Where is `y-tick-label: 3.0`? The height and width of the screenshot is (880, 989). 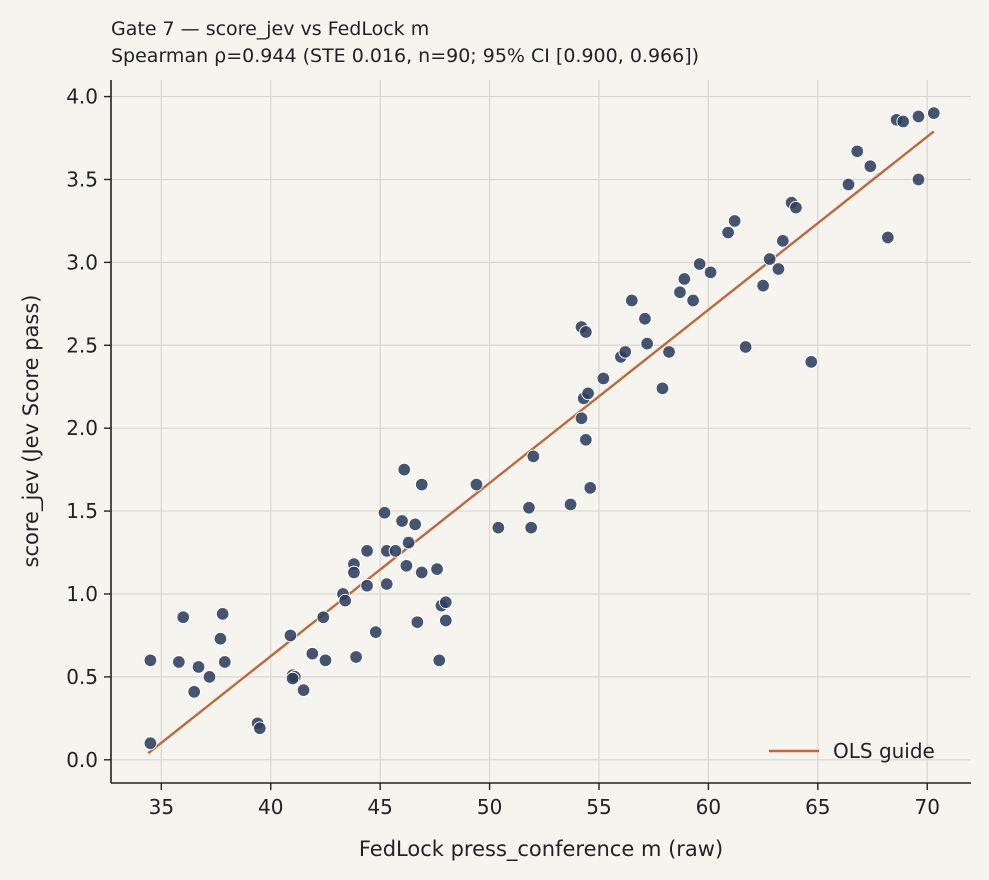 y-tick-label: 3.0 is located at coordinates (82, 262).